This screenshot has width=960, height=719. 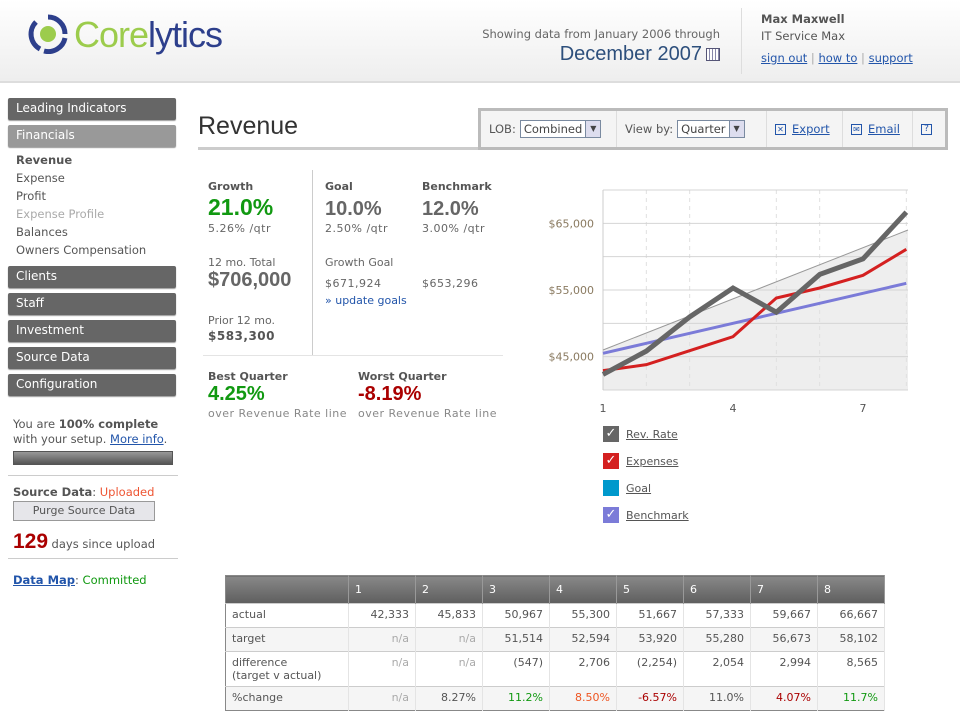 I want to click on subnav-expense-profile: Expense Profile, so click(x=60, y=214).